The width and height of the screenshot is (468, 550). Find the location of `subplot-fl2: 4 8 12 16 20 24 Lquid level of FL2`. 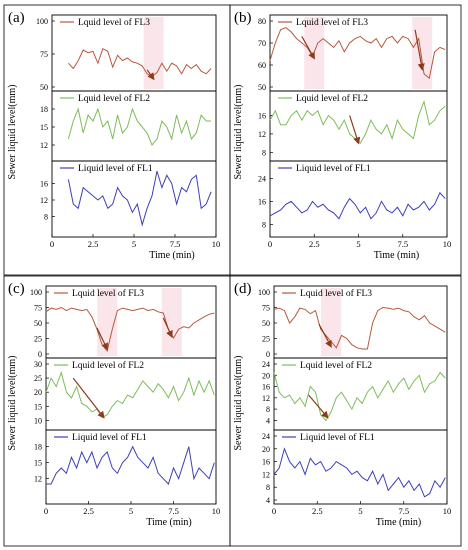

subplot-fl2: 4 8 12 16 20 24 Lquid level of FL2 is located at coordinates (355, 394).